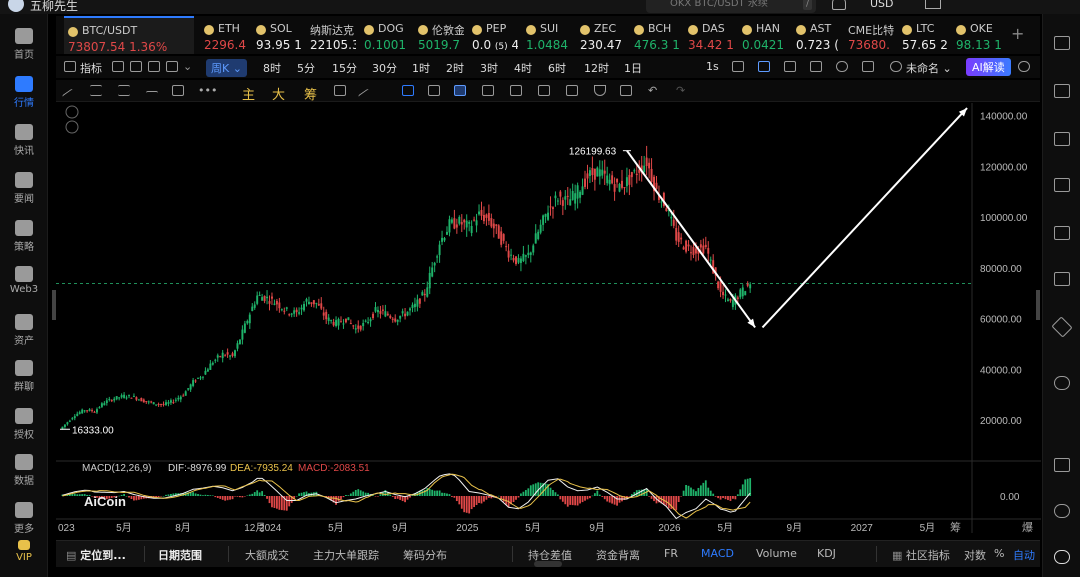  What do you see at coordinates (340, 90) in the screenshot?
I see `compare-icon` at bounding box center [340, 90].